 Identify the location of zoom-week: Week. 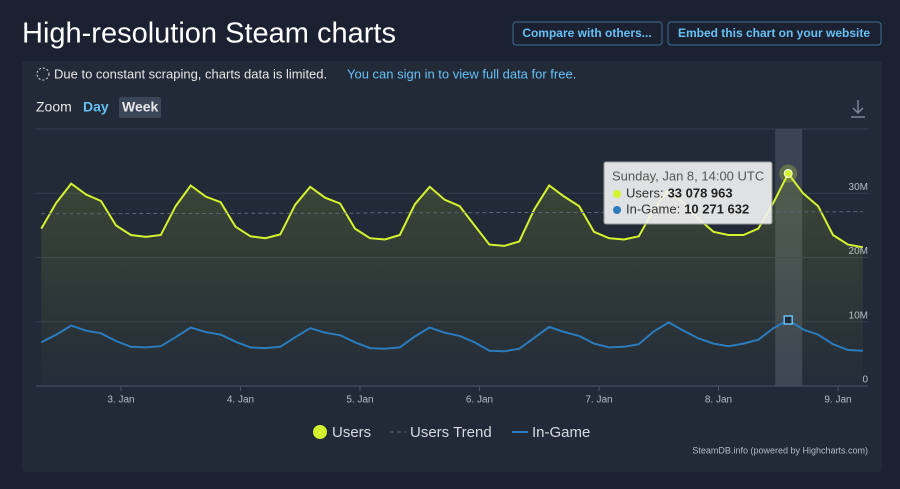
(140, 107).